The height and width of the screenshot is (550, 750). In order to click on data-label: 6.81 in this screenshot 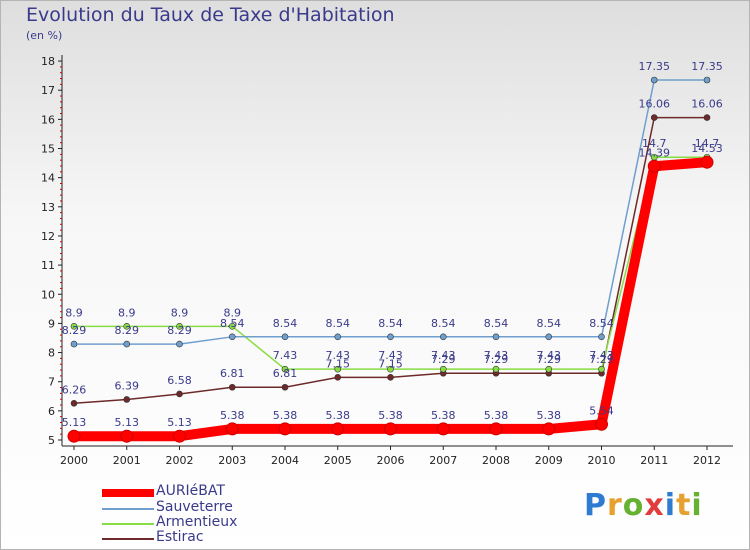, I will do `click(232, 373)`.